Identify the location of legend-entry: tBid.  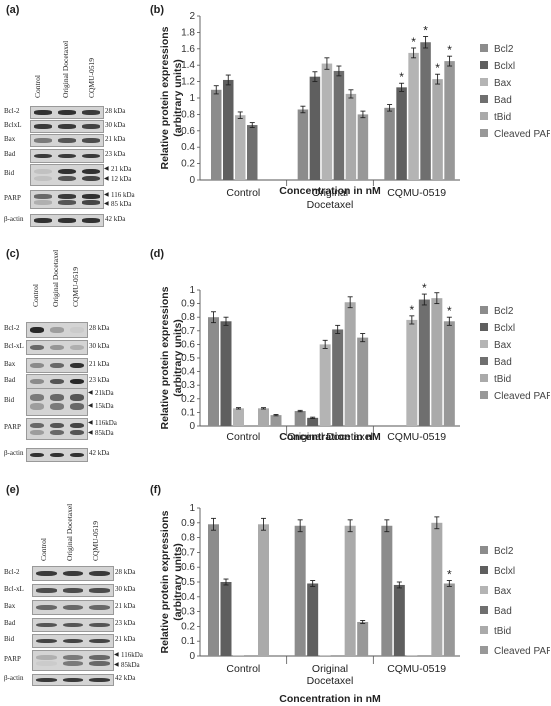
(502, 117).